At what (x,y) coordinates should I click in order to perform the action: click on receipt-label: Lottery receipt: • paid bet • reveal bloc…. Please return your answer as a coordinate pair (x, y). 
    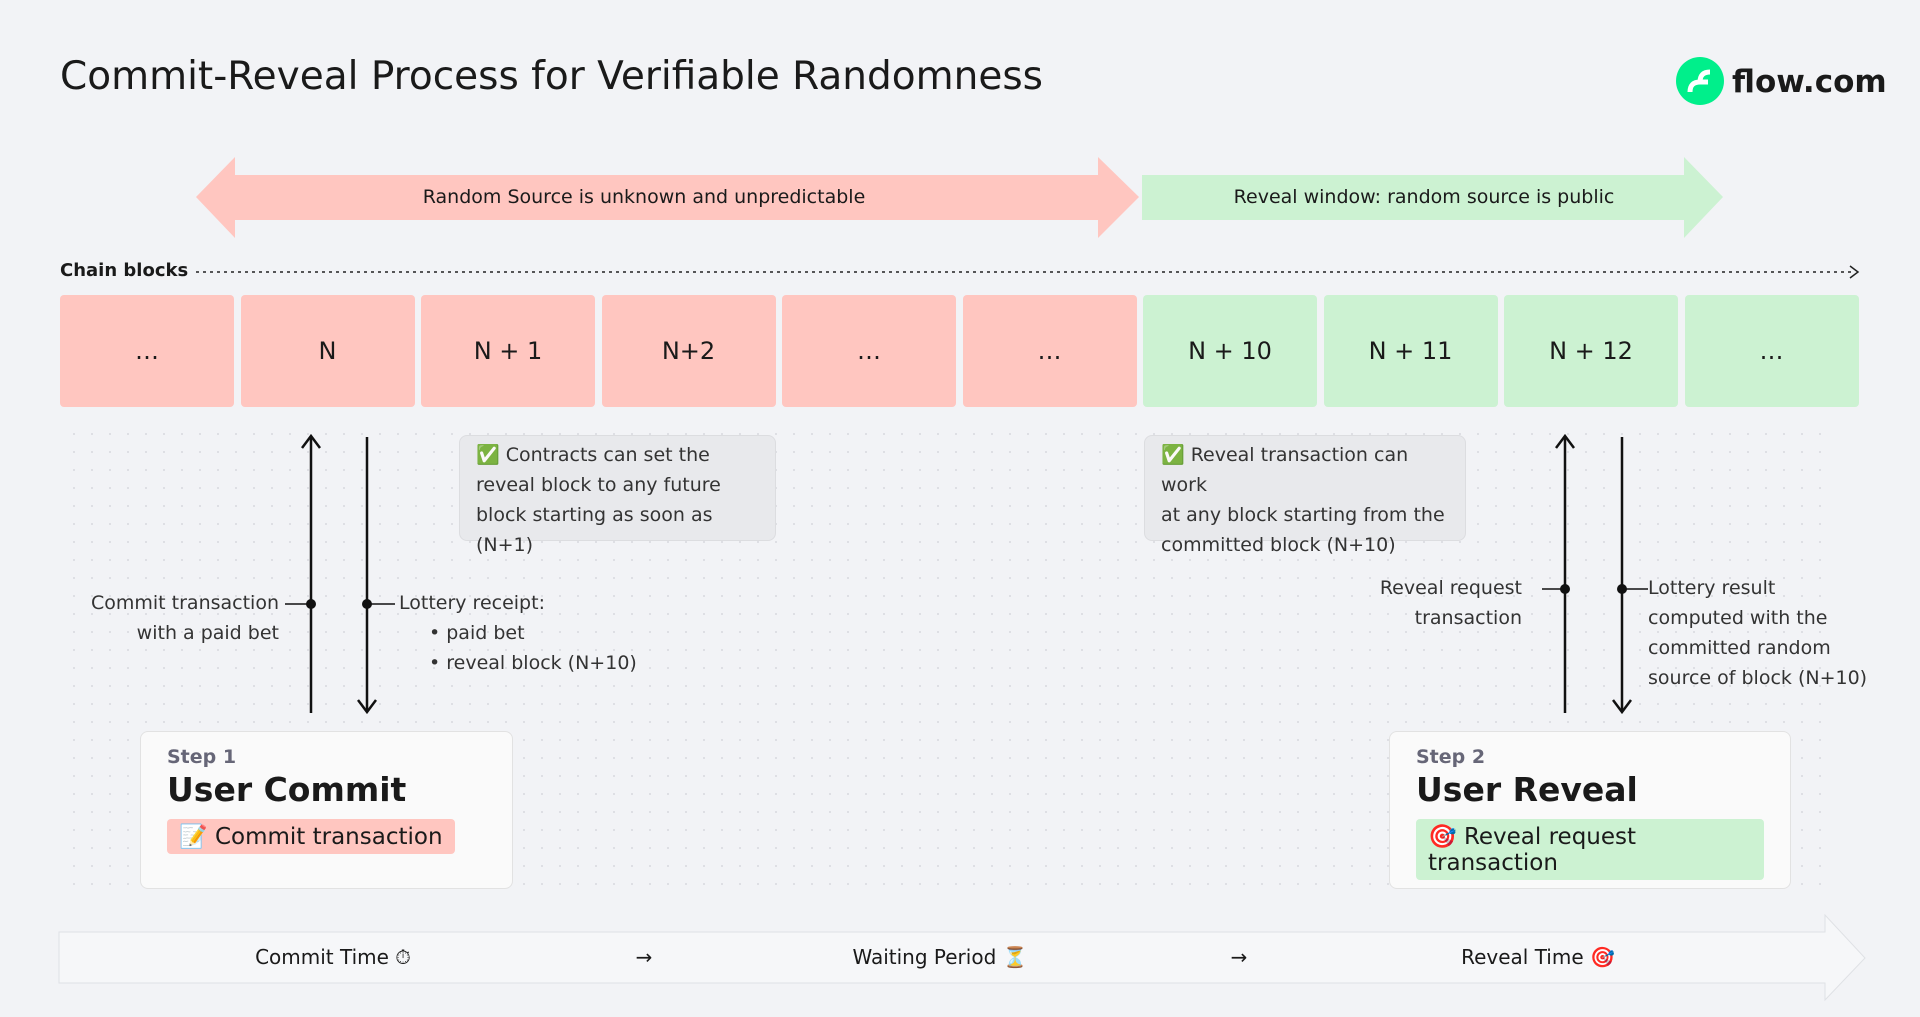
    Looking at the image, I should click on (518, 633).